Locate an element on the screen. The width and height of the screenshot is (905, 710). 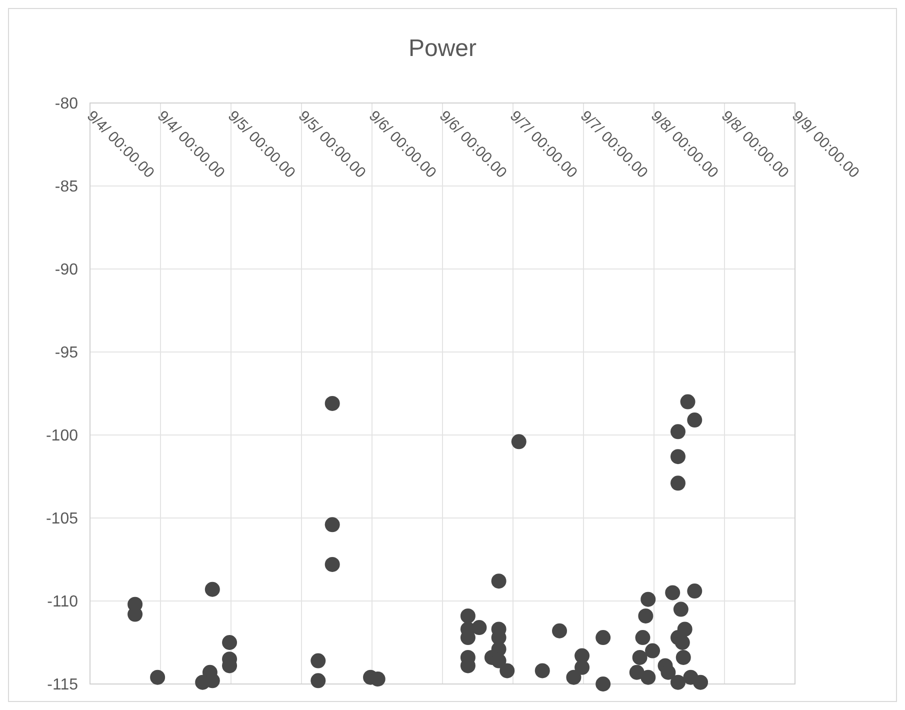
y-tick-label: -95 is located at coordinates (66, 353).